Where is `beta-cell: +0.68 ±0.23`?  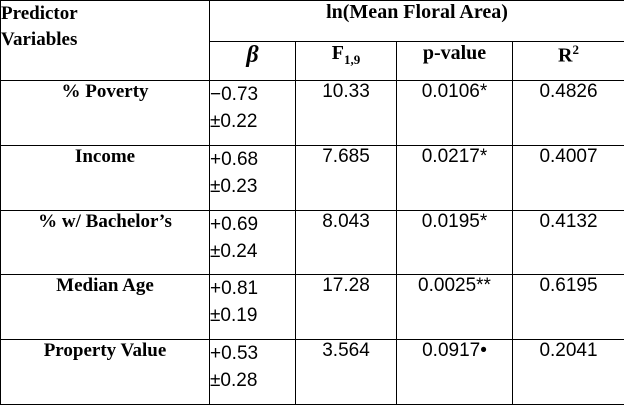 beta-cell: +0.68 ±0.23 is located at coordinates (252, 177).